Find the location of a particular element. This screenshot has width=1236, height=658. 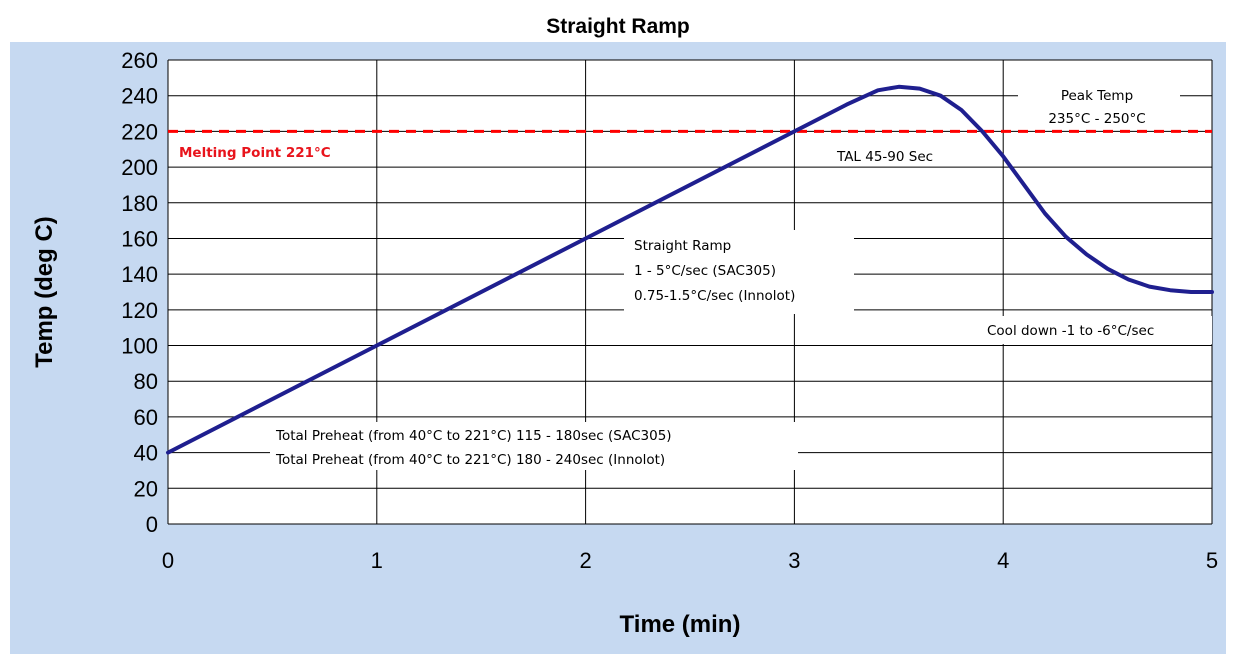

peak-temp-label: Peak Temp is located at coordinates (1097, 96).